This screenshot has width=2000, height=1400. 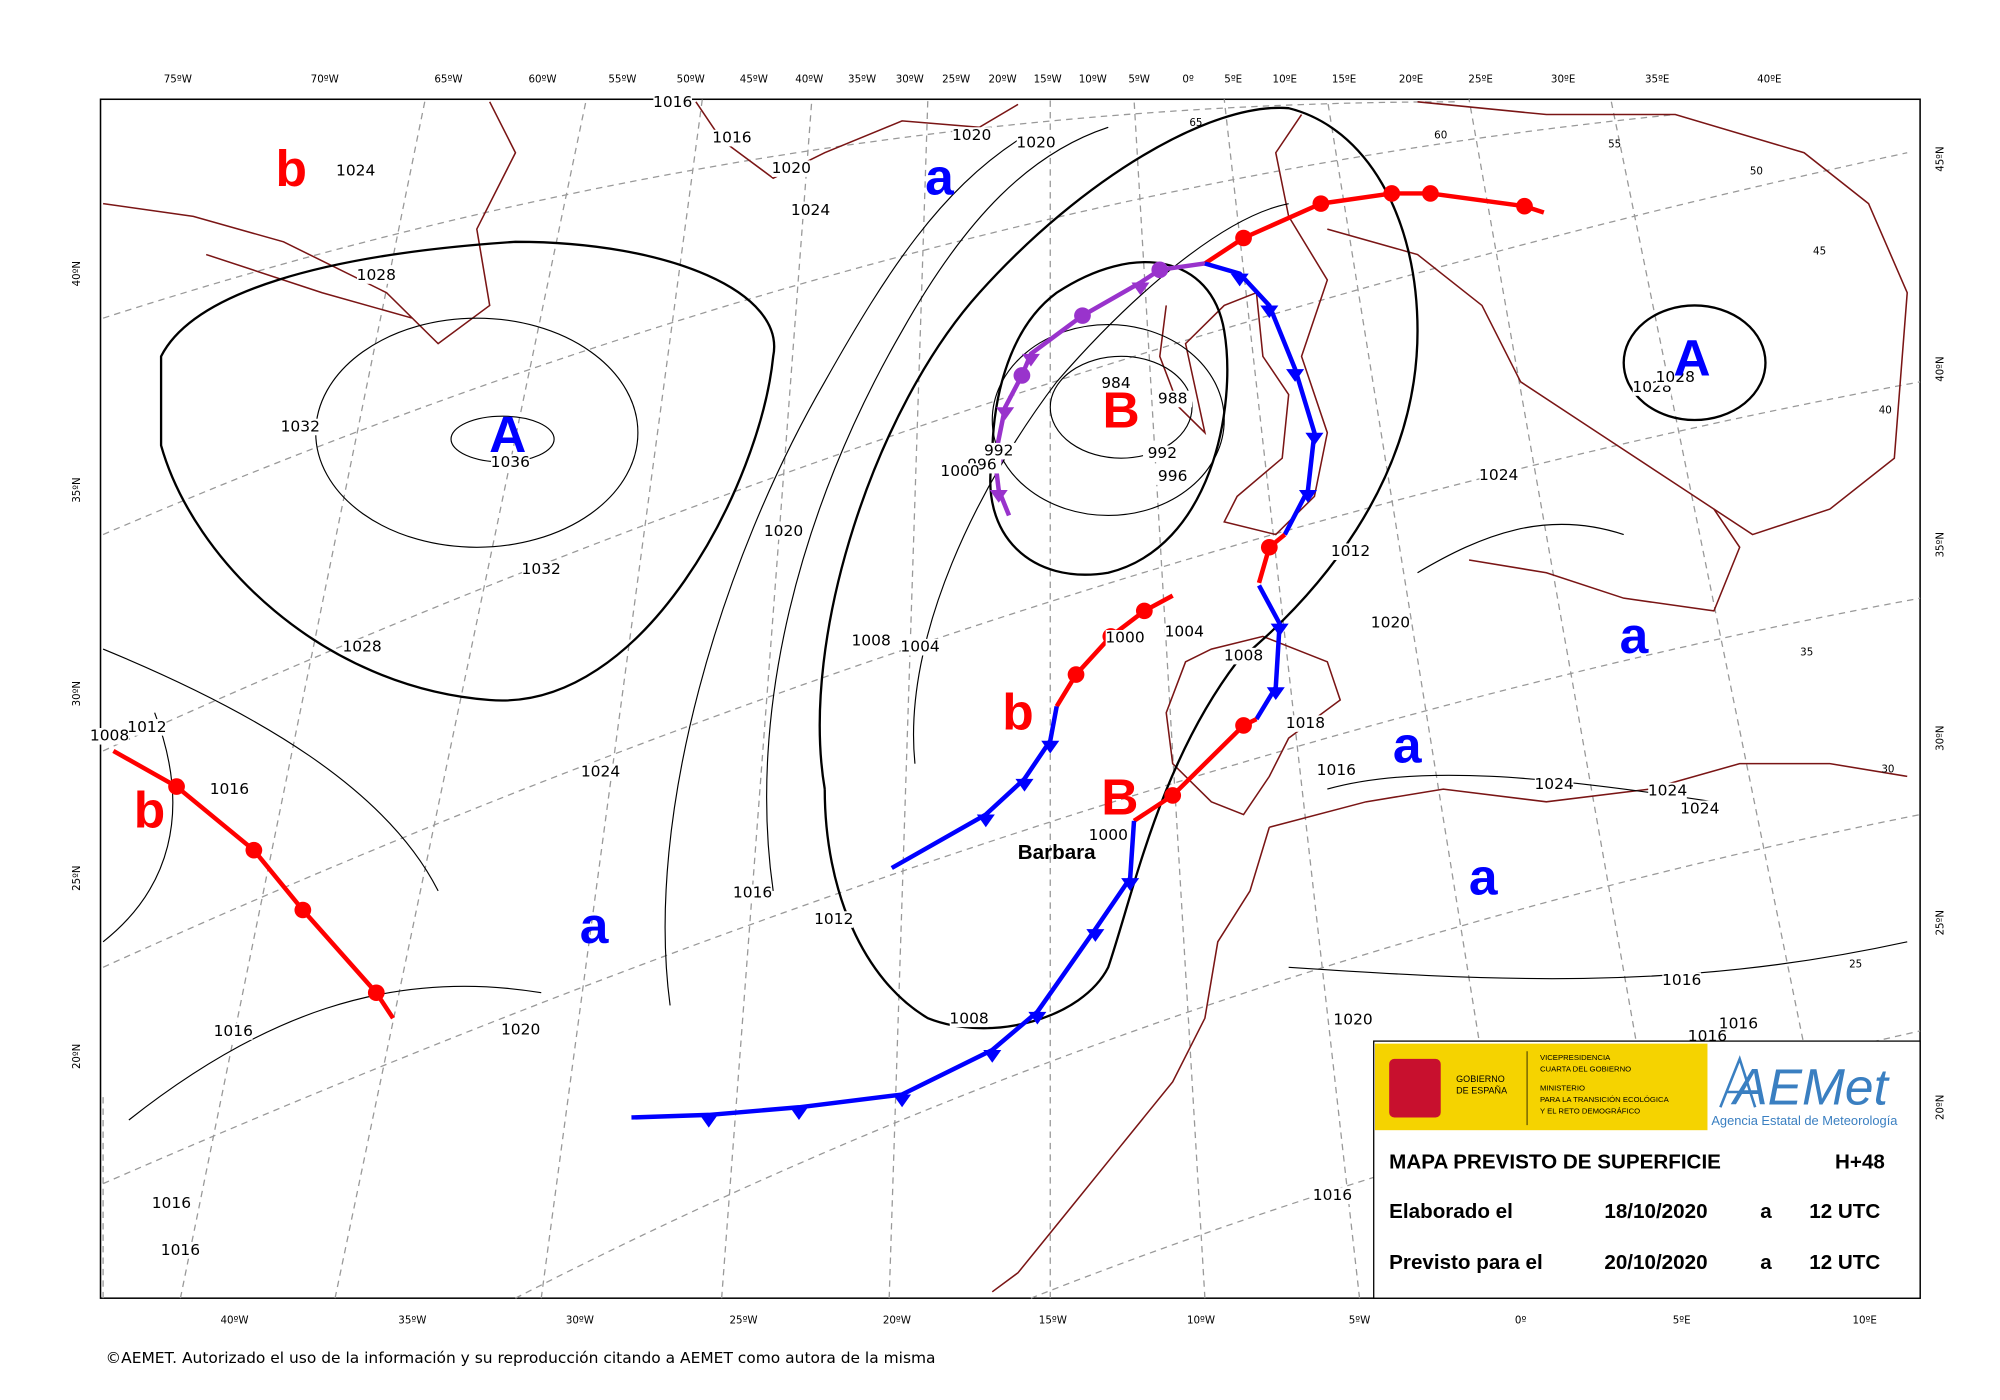 I want to click on logo-text: MINISTERIO, so click(x=1562, y=1088).